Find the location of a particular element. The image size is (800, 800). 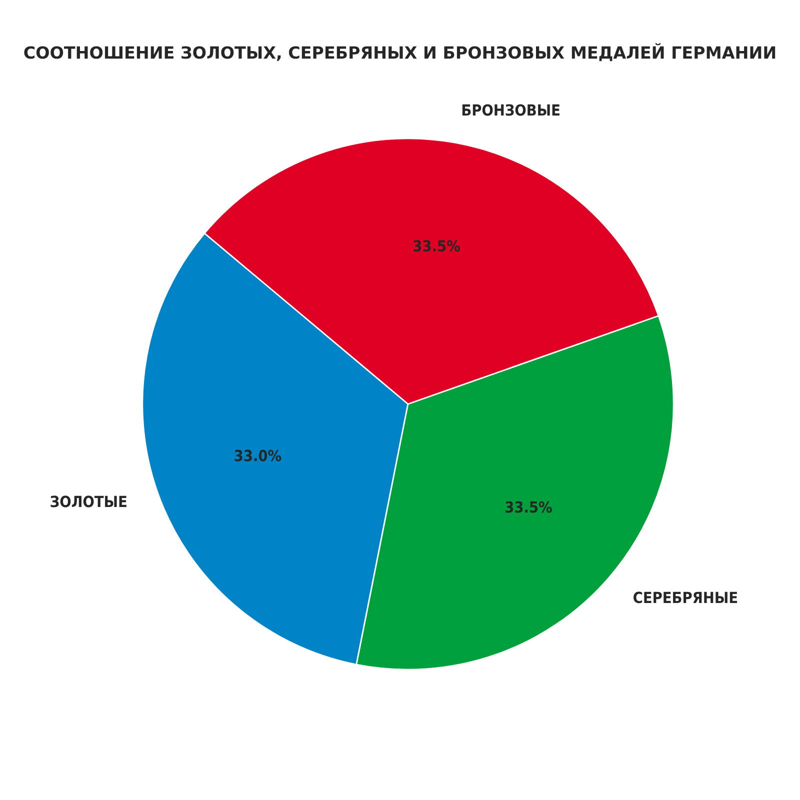

slice-label: БРОНЗОВЫЕ is located at coordinates (511, 110).